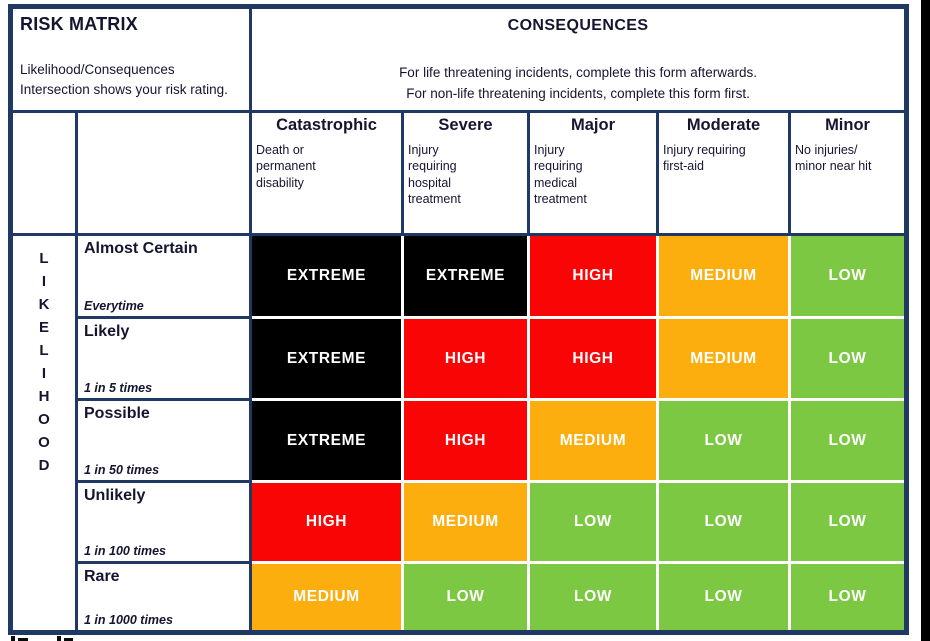 This screenshot has width=930, height=641. Describe the element at coordinates (163, 358) in the screenshot. I see `row-header-likely: Likely 1 in 5 times` at that location.